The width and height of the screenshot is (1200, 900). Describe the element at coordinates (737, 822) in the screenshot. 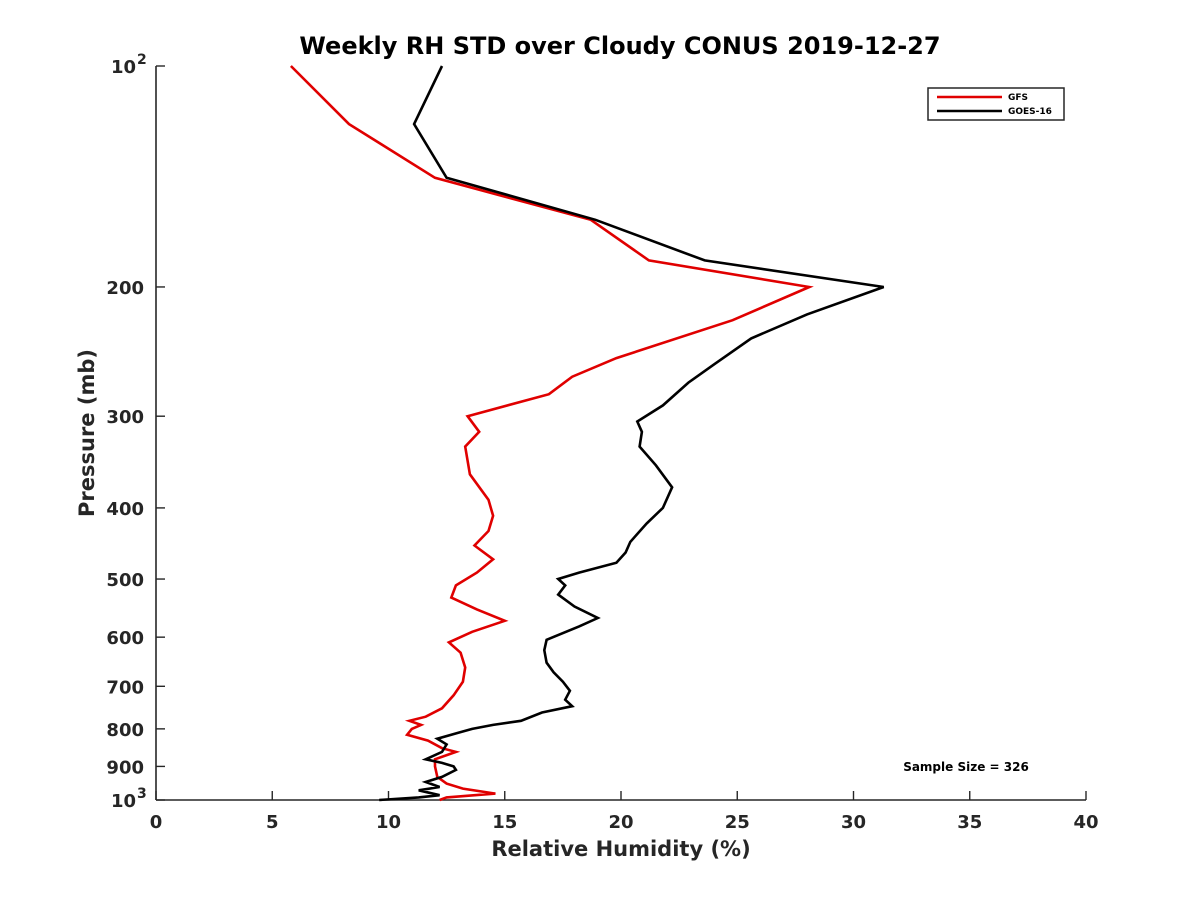

I see `x-tick-label: 25` at that location.